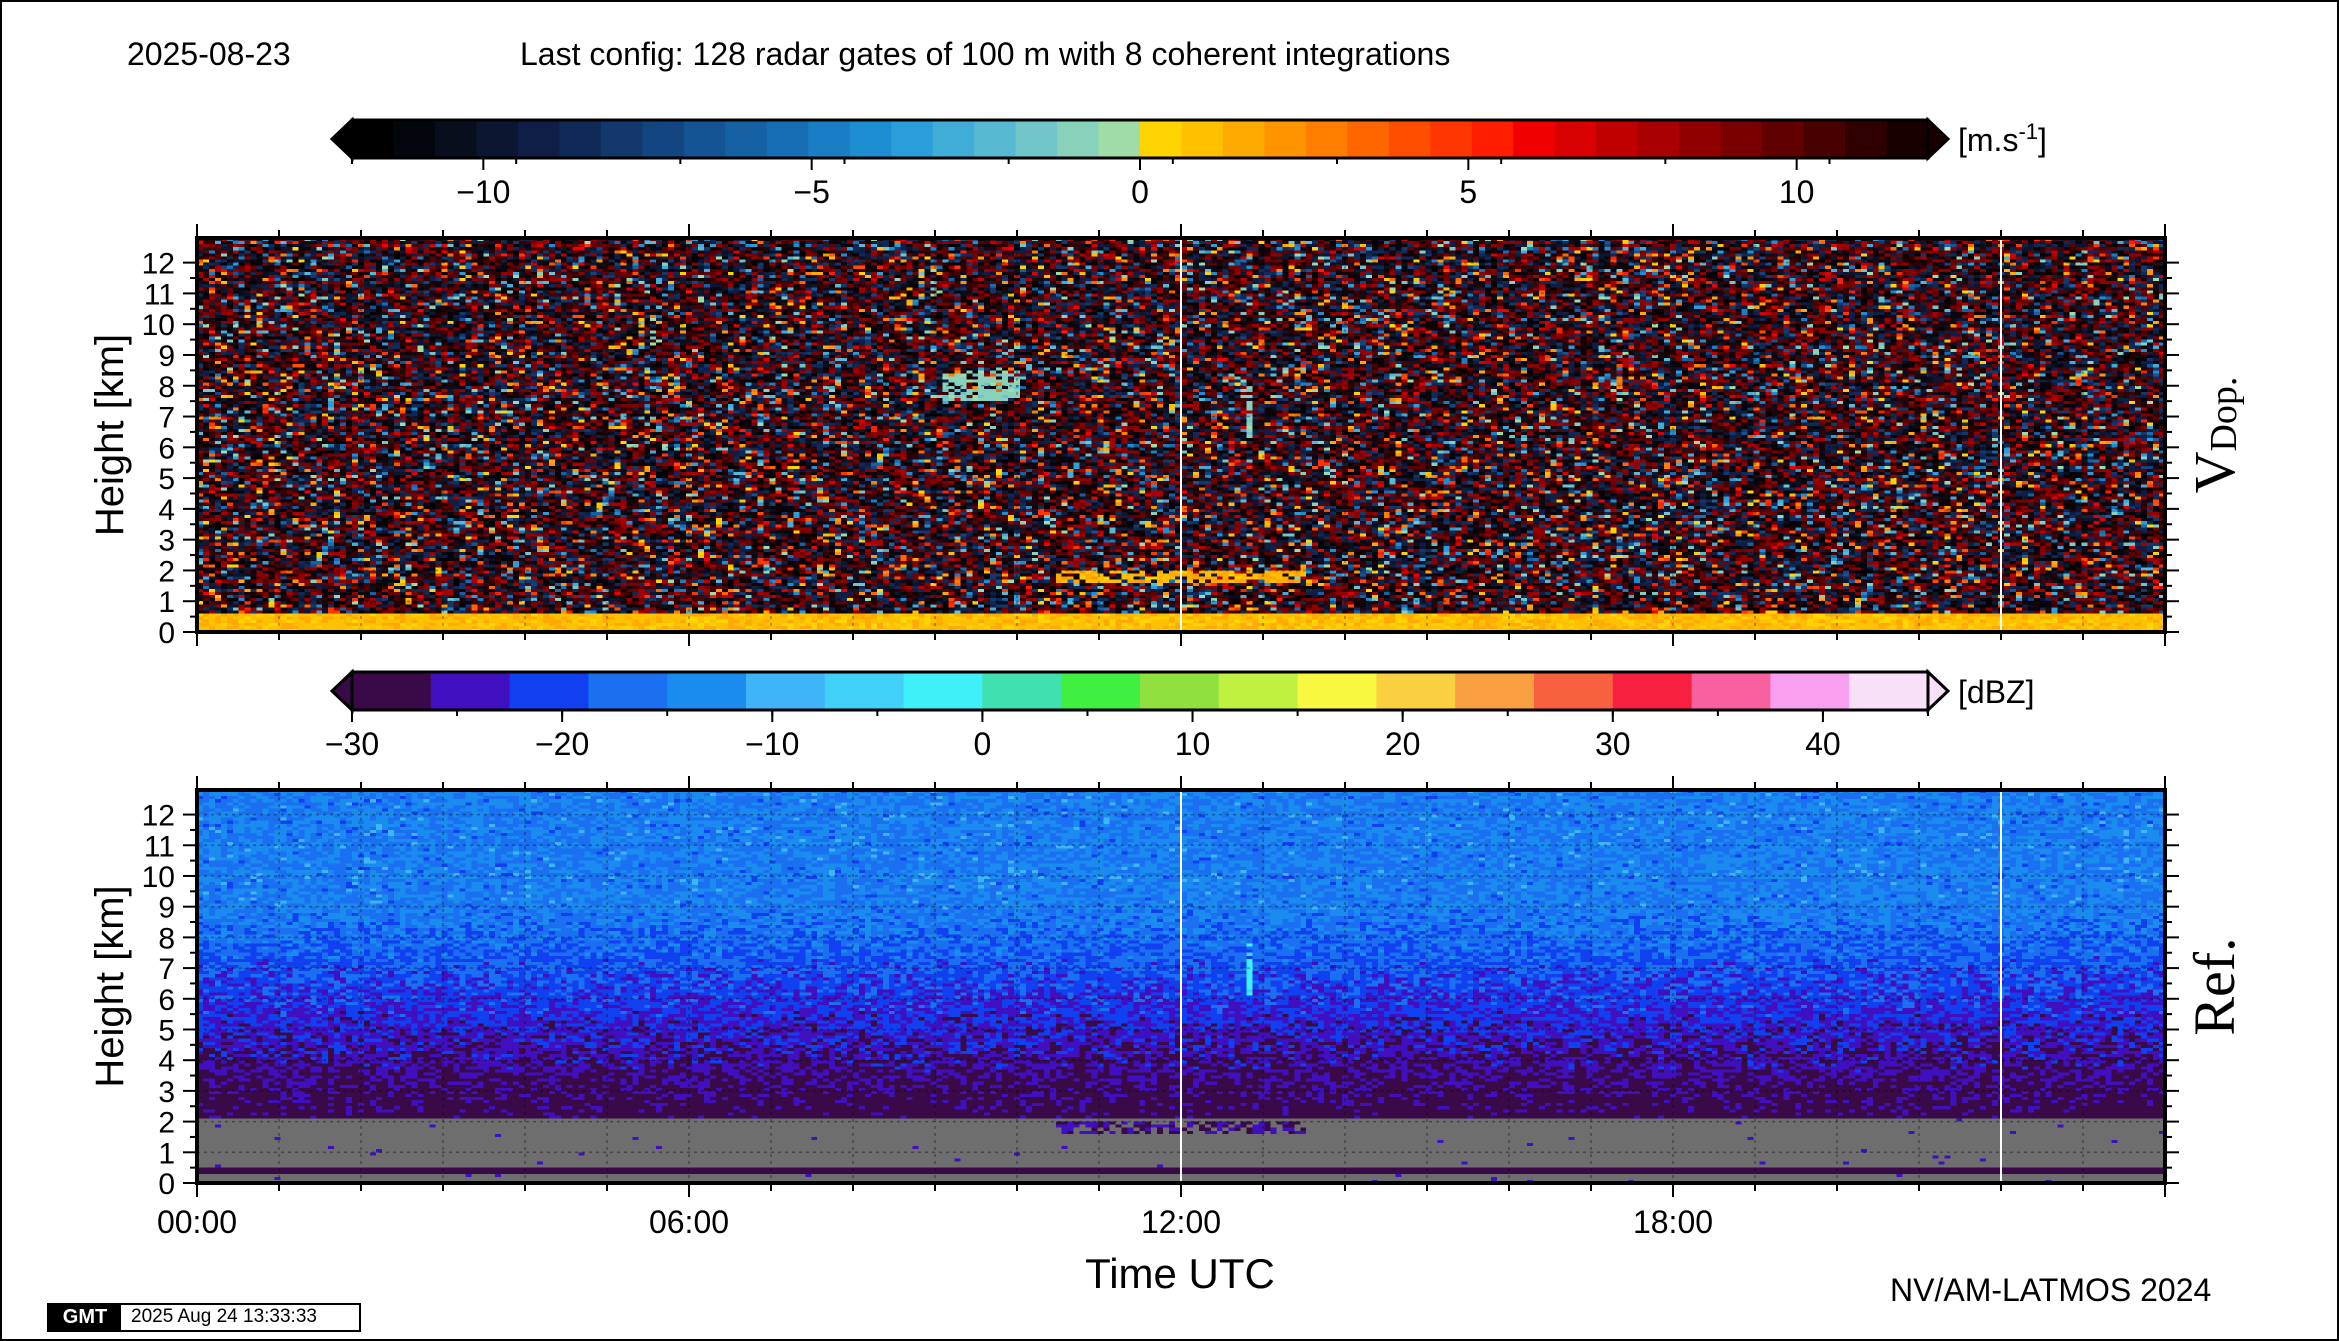  Describe the element at coordinates (1468, 192) in the screenshot. I see `colorbar-tick-label: 5` at that location.